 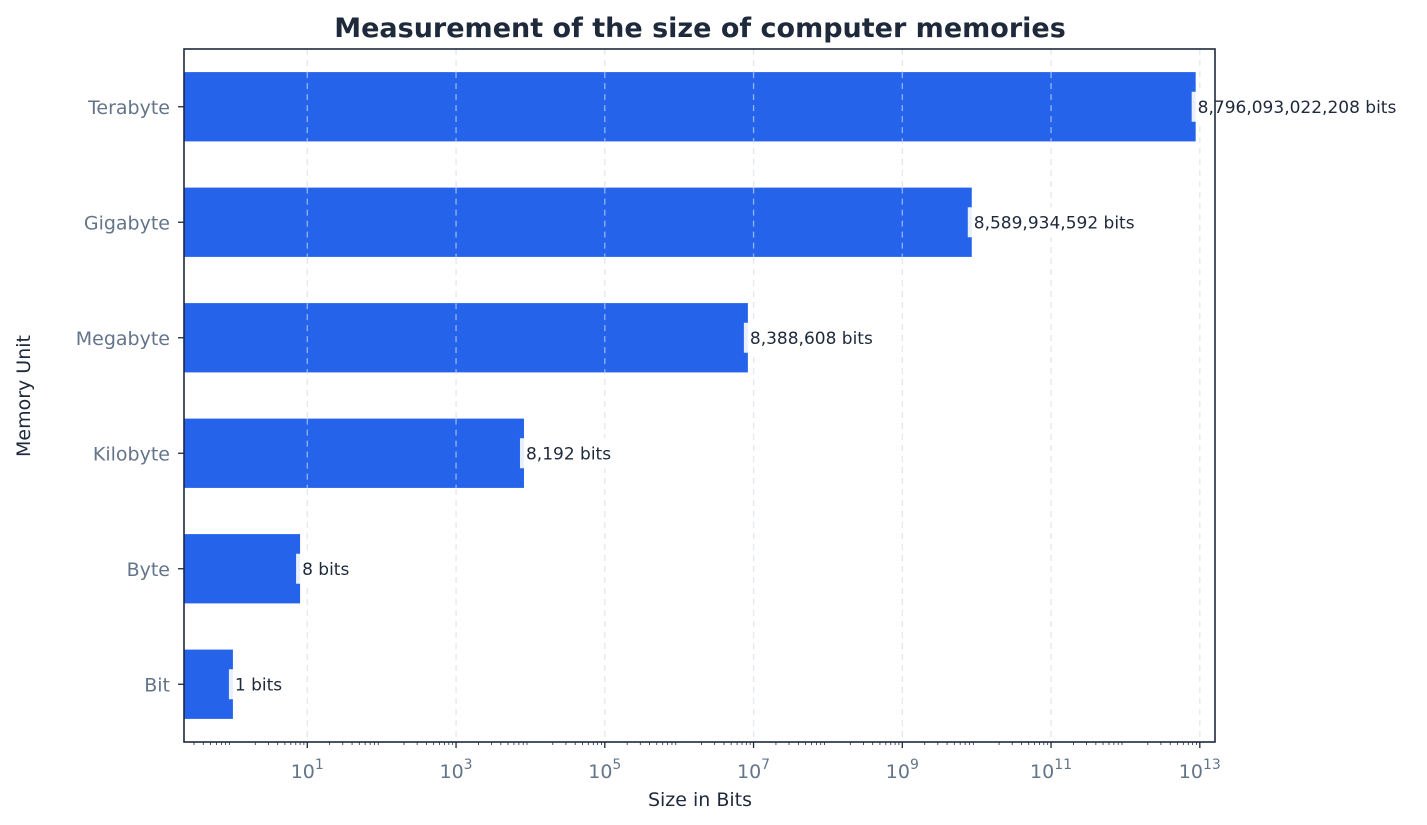 I want to click on y-tick-label: Kilobyte, so click(x=131, y=454).